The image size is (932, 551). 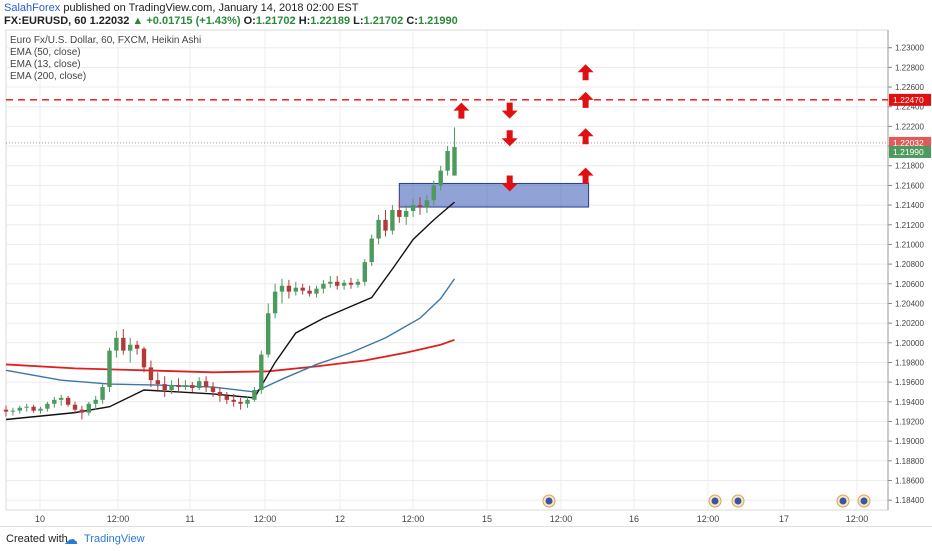 I want to click on y-tick-label: 1.22200, so click(x=909, y=126).